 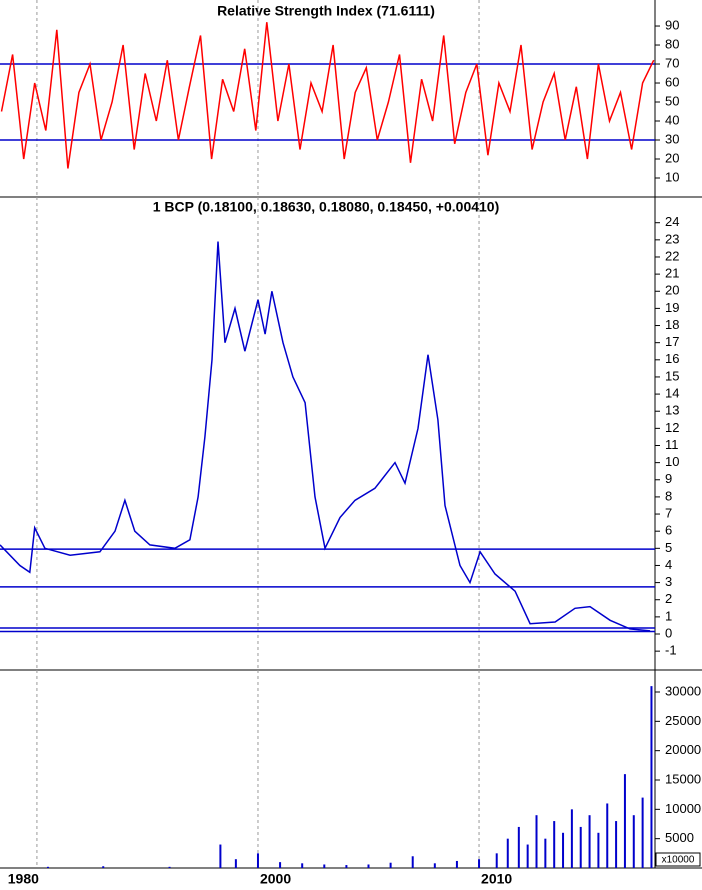 I want to click on y-tick-label: 14, so click(x=672, y=393).